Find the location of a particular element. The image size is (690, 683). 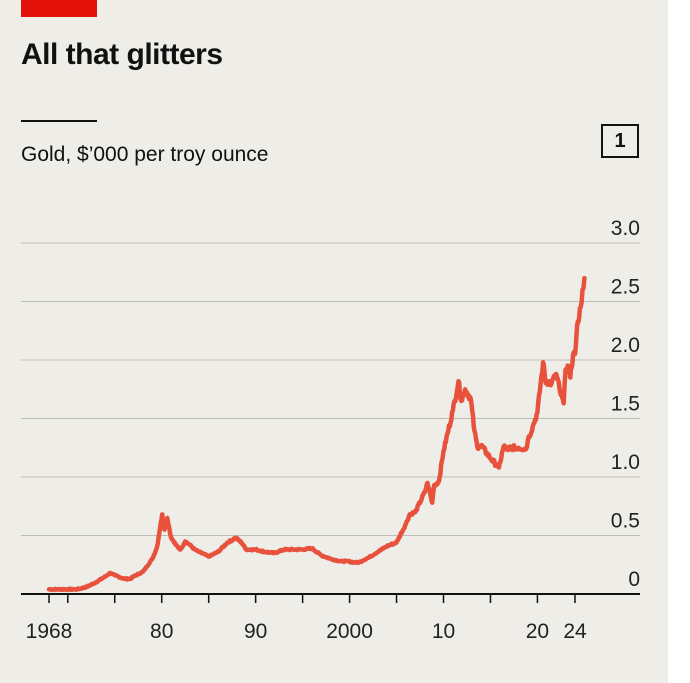

y-tick-labels: 0 0.5 1.0 1.5 2.0 2.5 3.0 is located at coordinates (625, 404).